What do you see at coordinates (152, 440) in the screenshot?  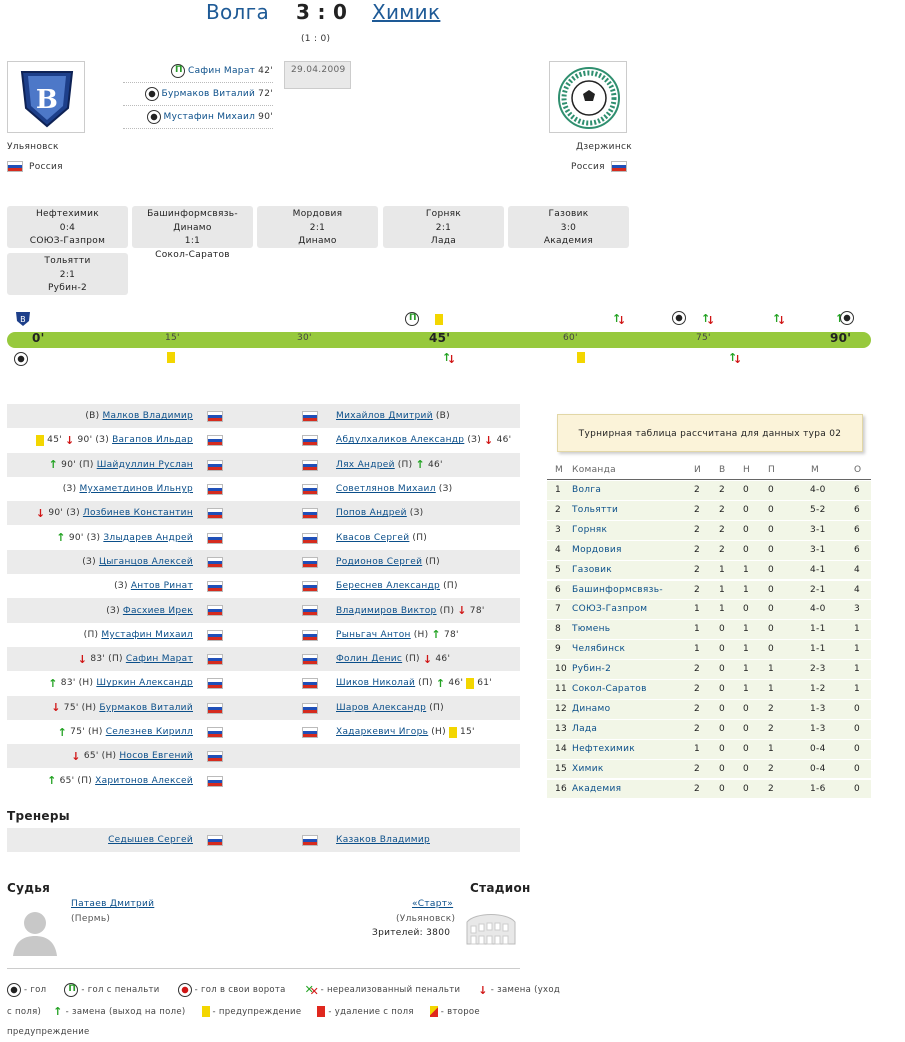 I see `player-name: Вагапов Ильдар` at bounding box center [152, 440].